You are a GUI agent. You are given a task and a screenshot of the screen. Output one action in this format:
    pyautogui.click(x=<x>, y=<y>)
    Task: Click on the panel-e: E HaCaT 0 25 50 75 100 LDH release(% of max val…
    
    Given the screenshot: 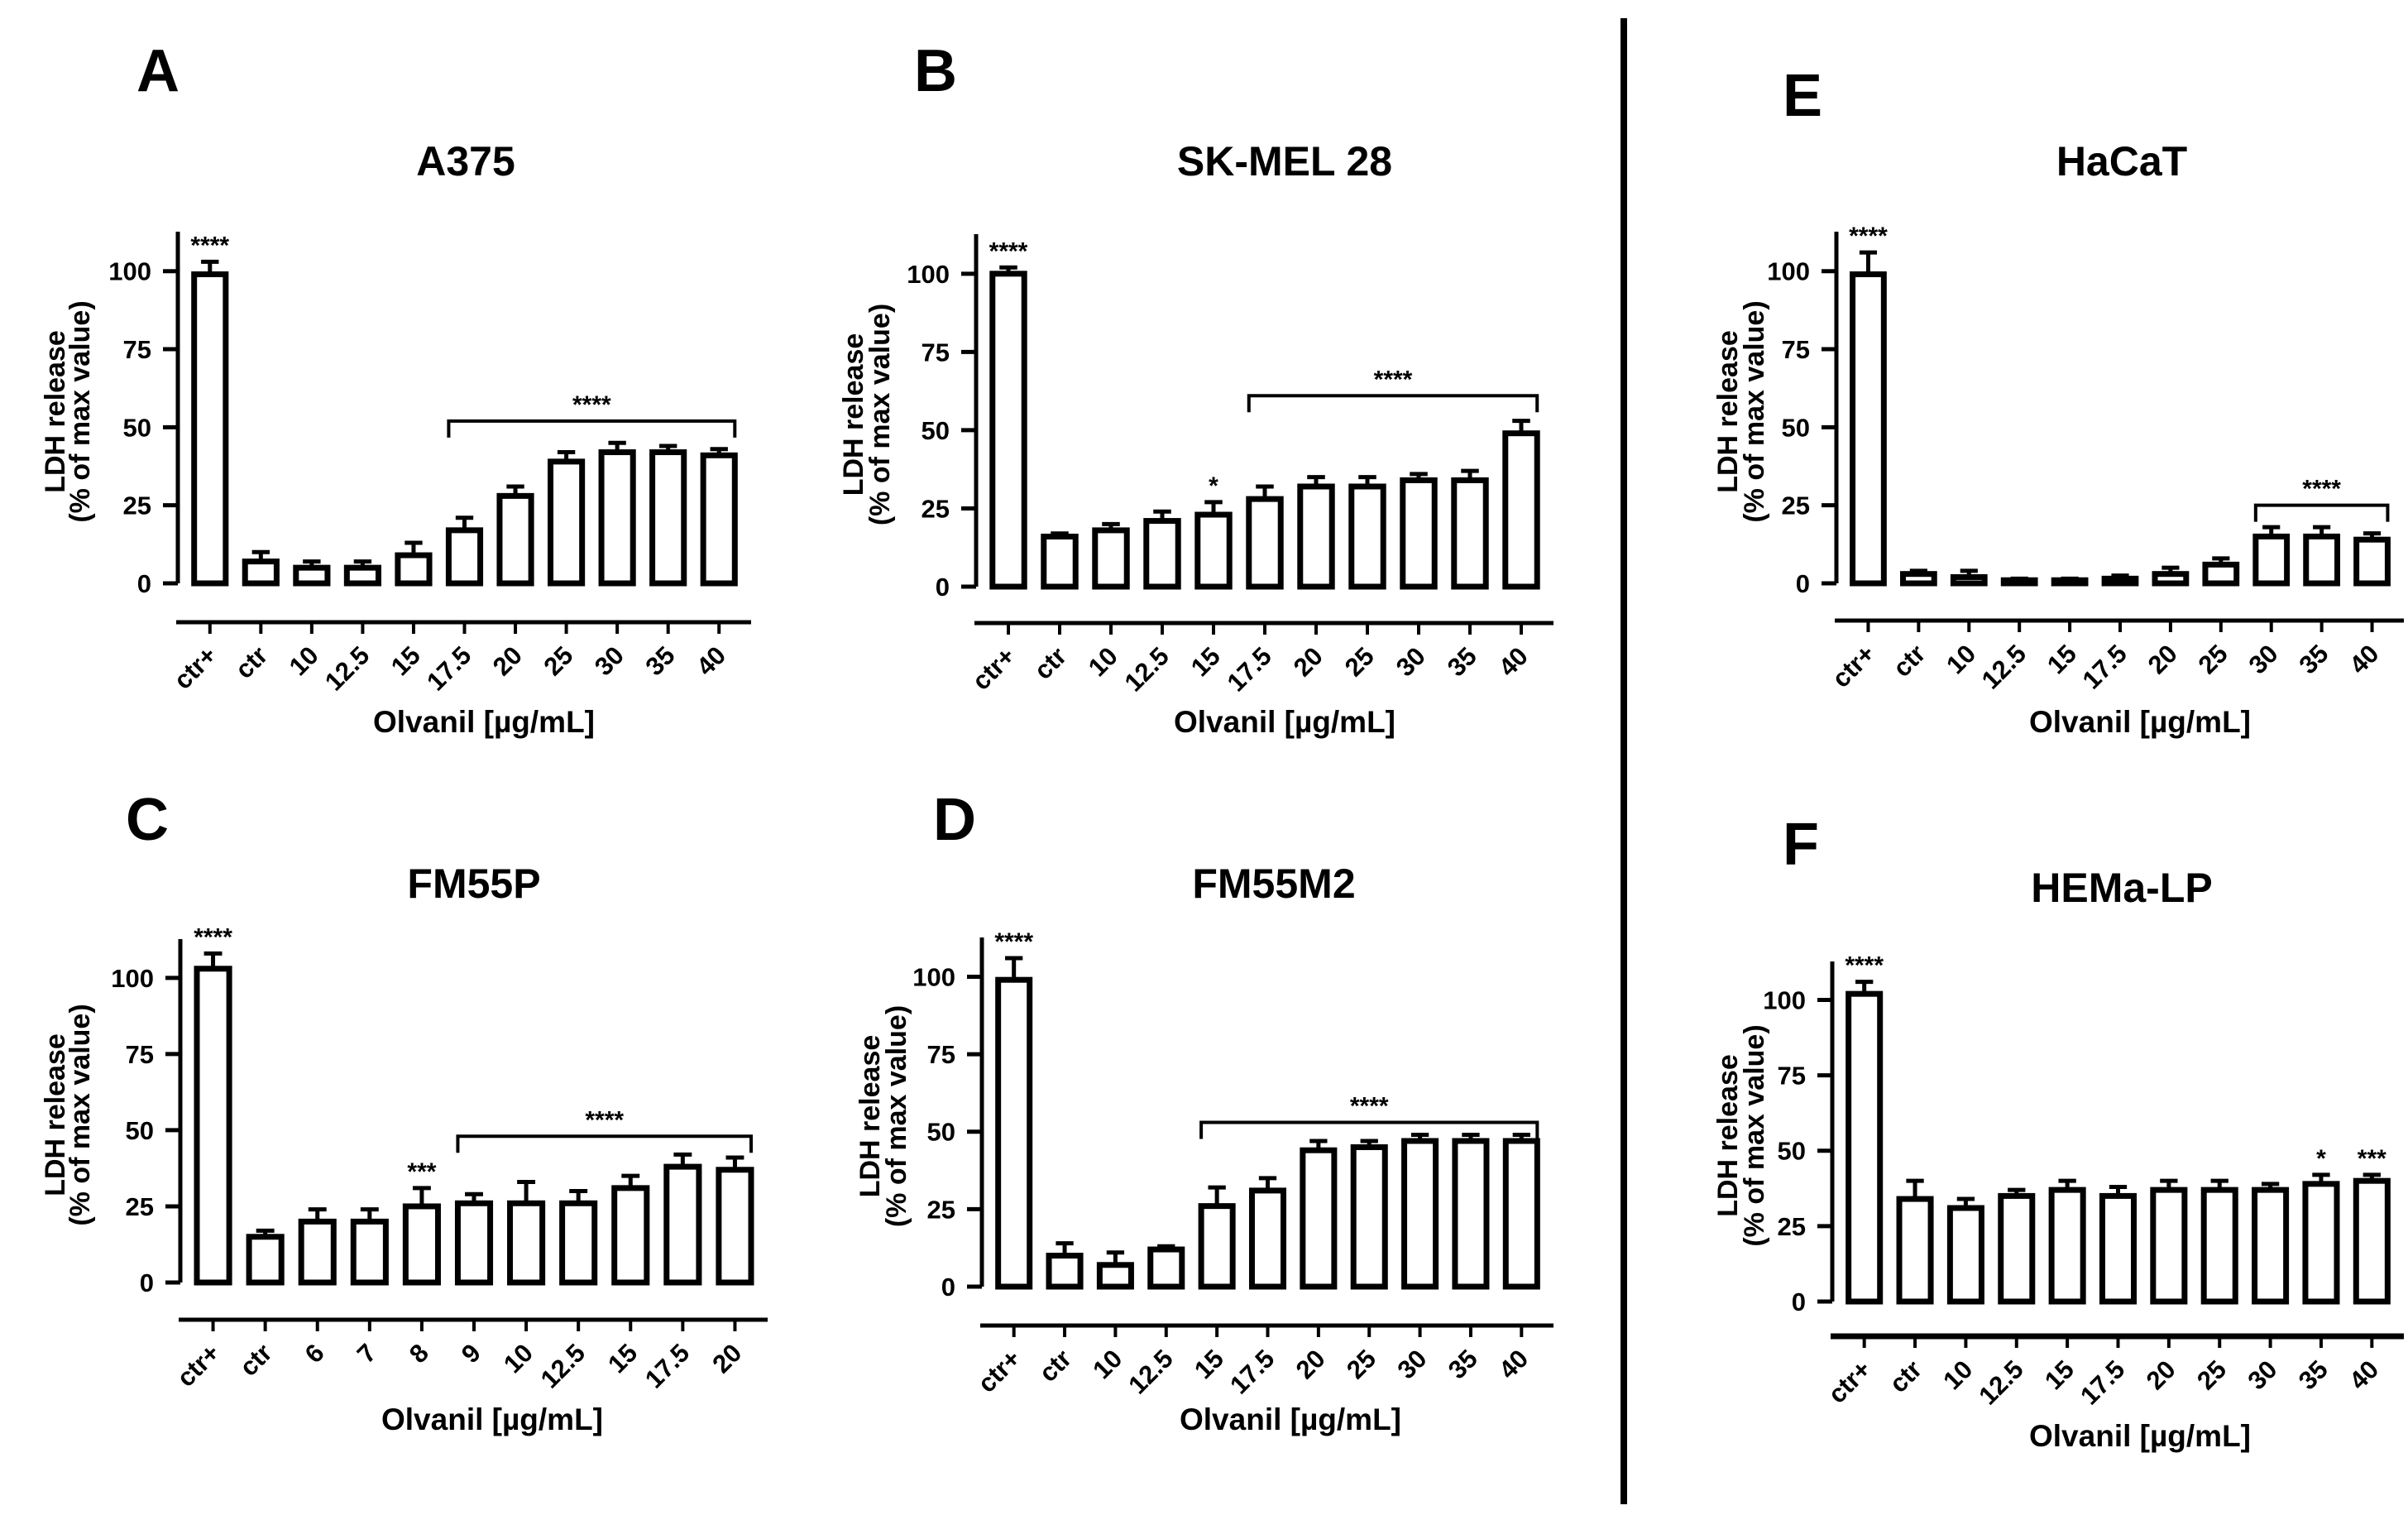 What is the action you would take?
    pyautogui.click(x=2058, y=401)
    